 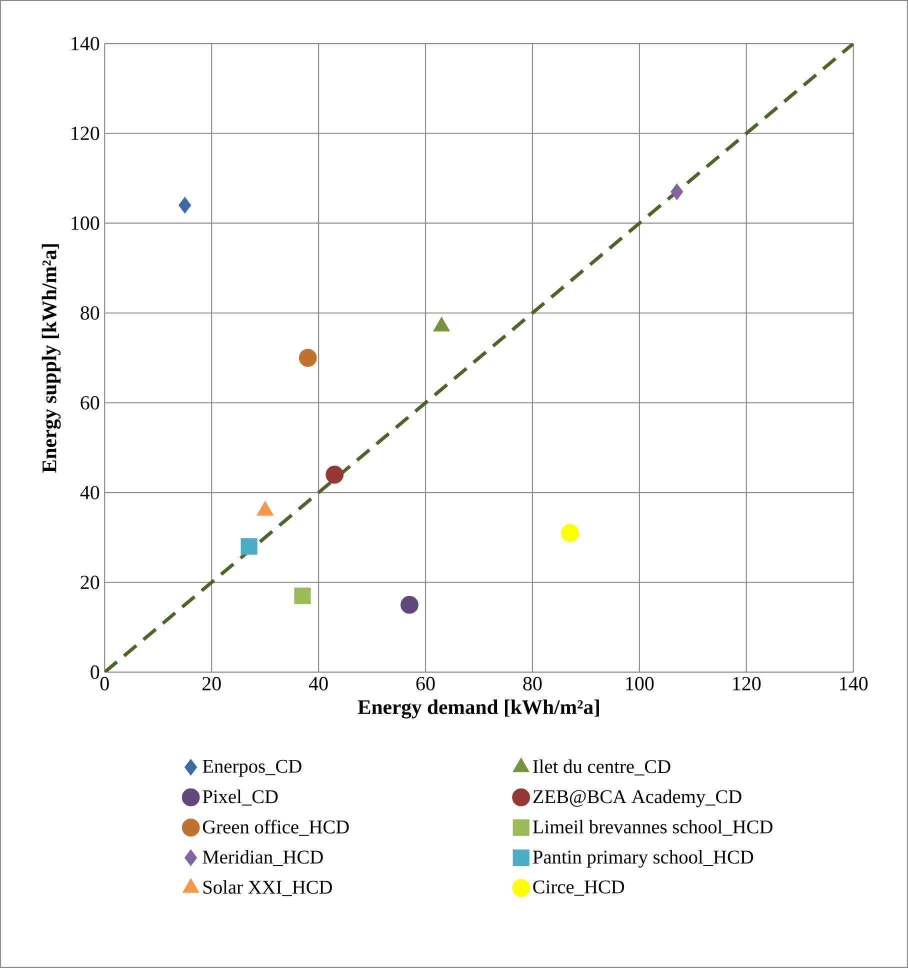 What do you see at coordinates (90, 493) in the screenshot?
I see `y-tick-label: 40` at bounding box center [90, 493].